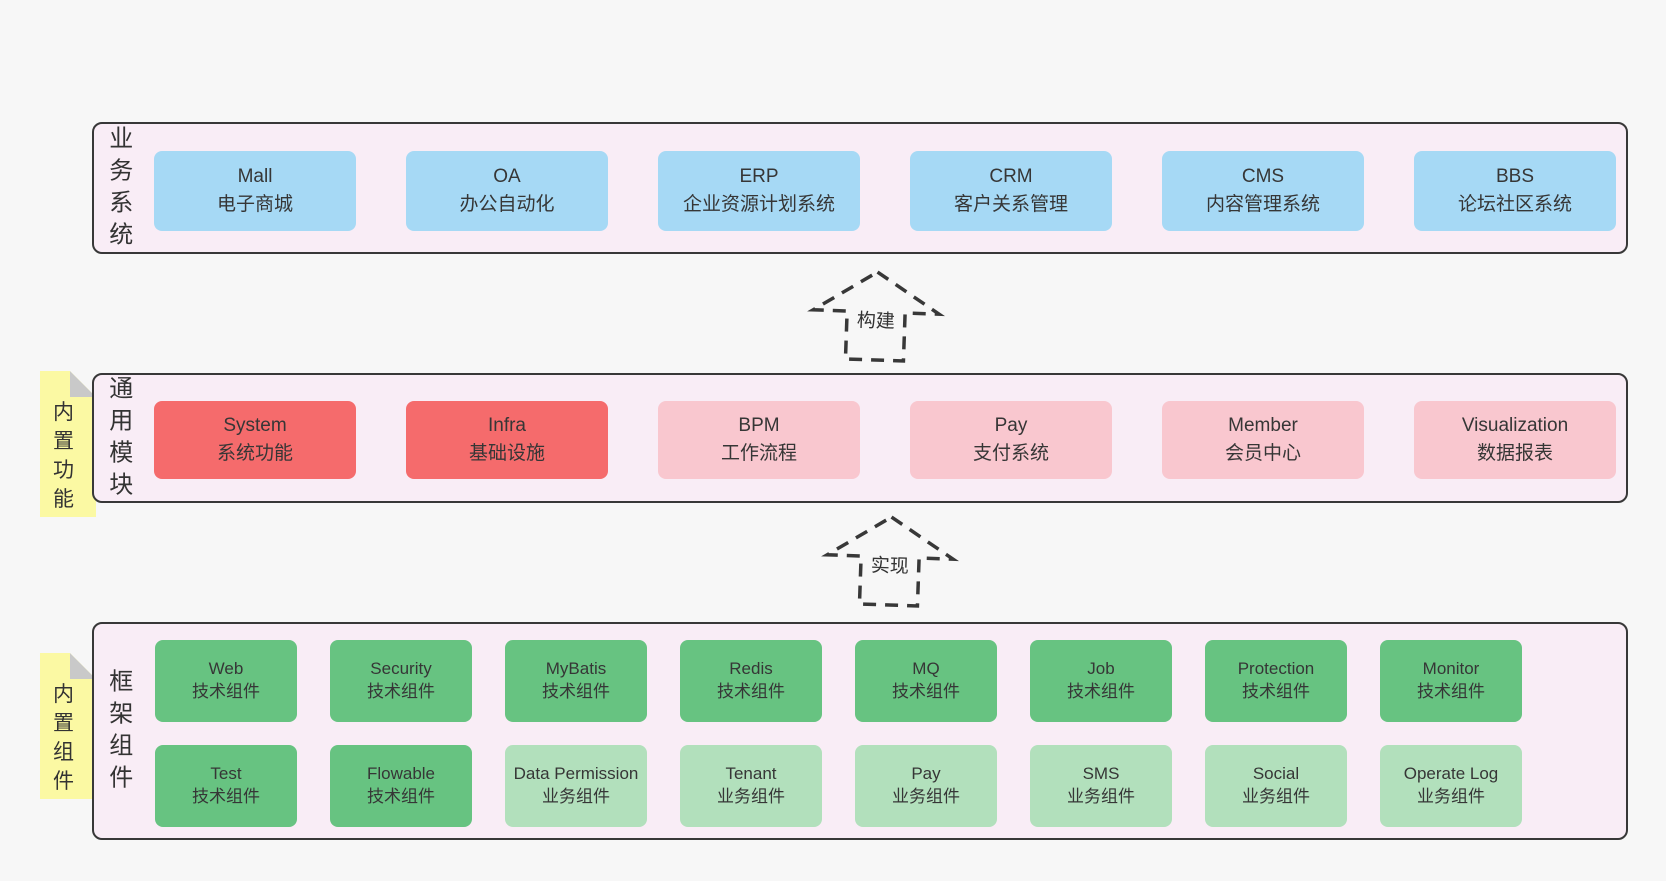  I want to click on box-title: CRM, so click(1011, 177).